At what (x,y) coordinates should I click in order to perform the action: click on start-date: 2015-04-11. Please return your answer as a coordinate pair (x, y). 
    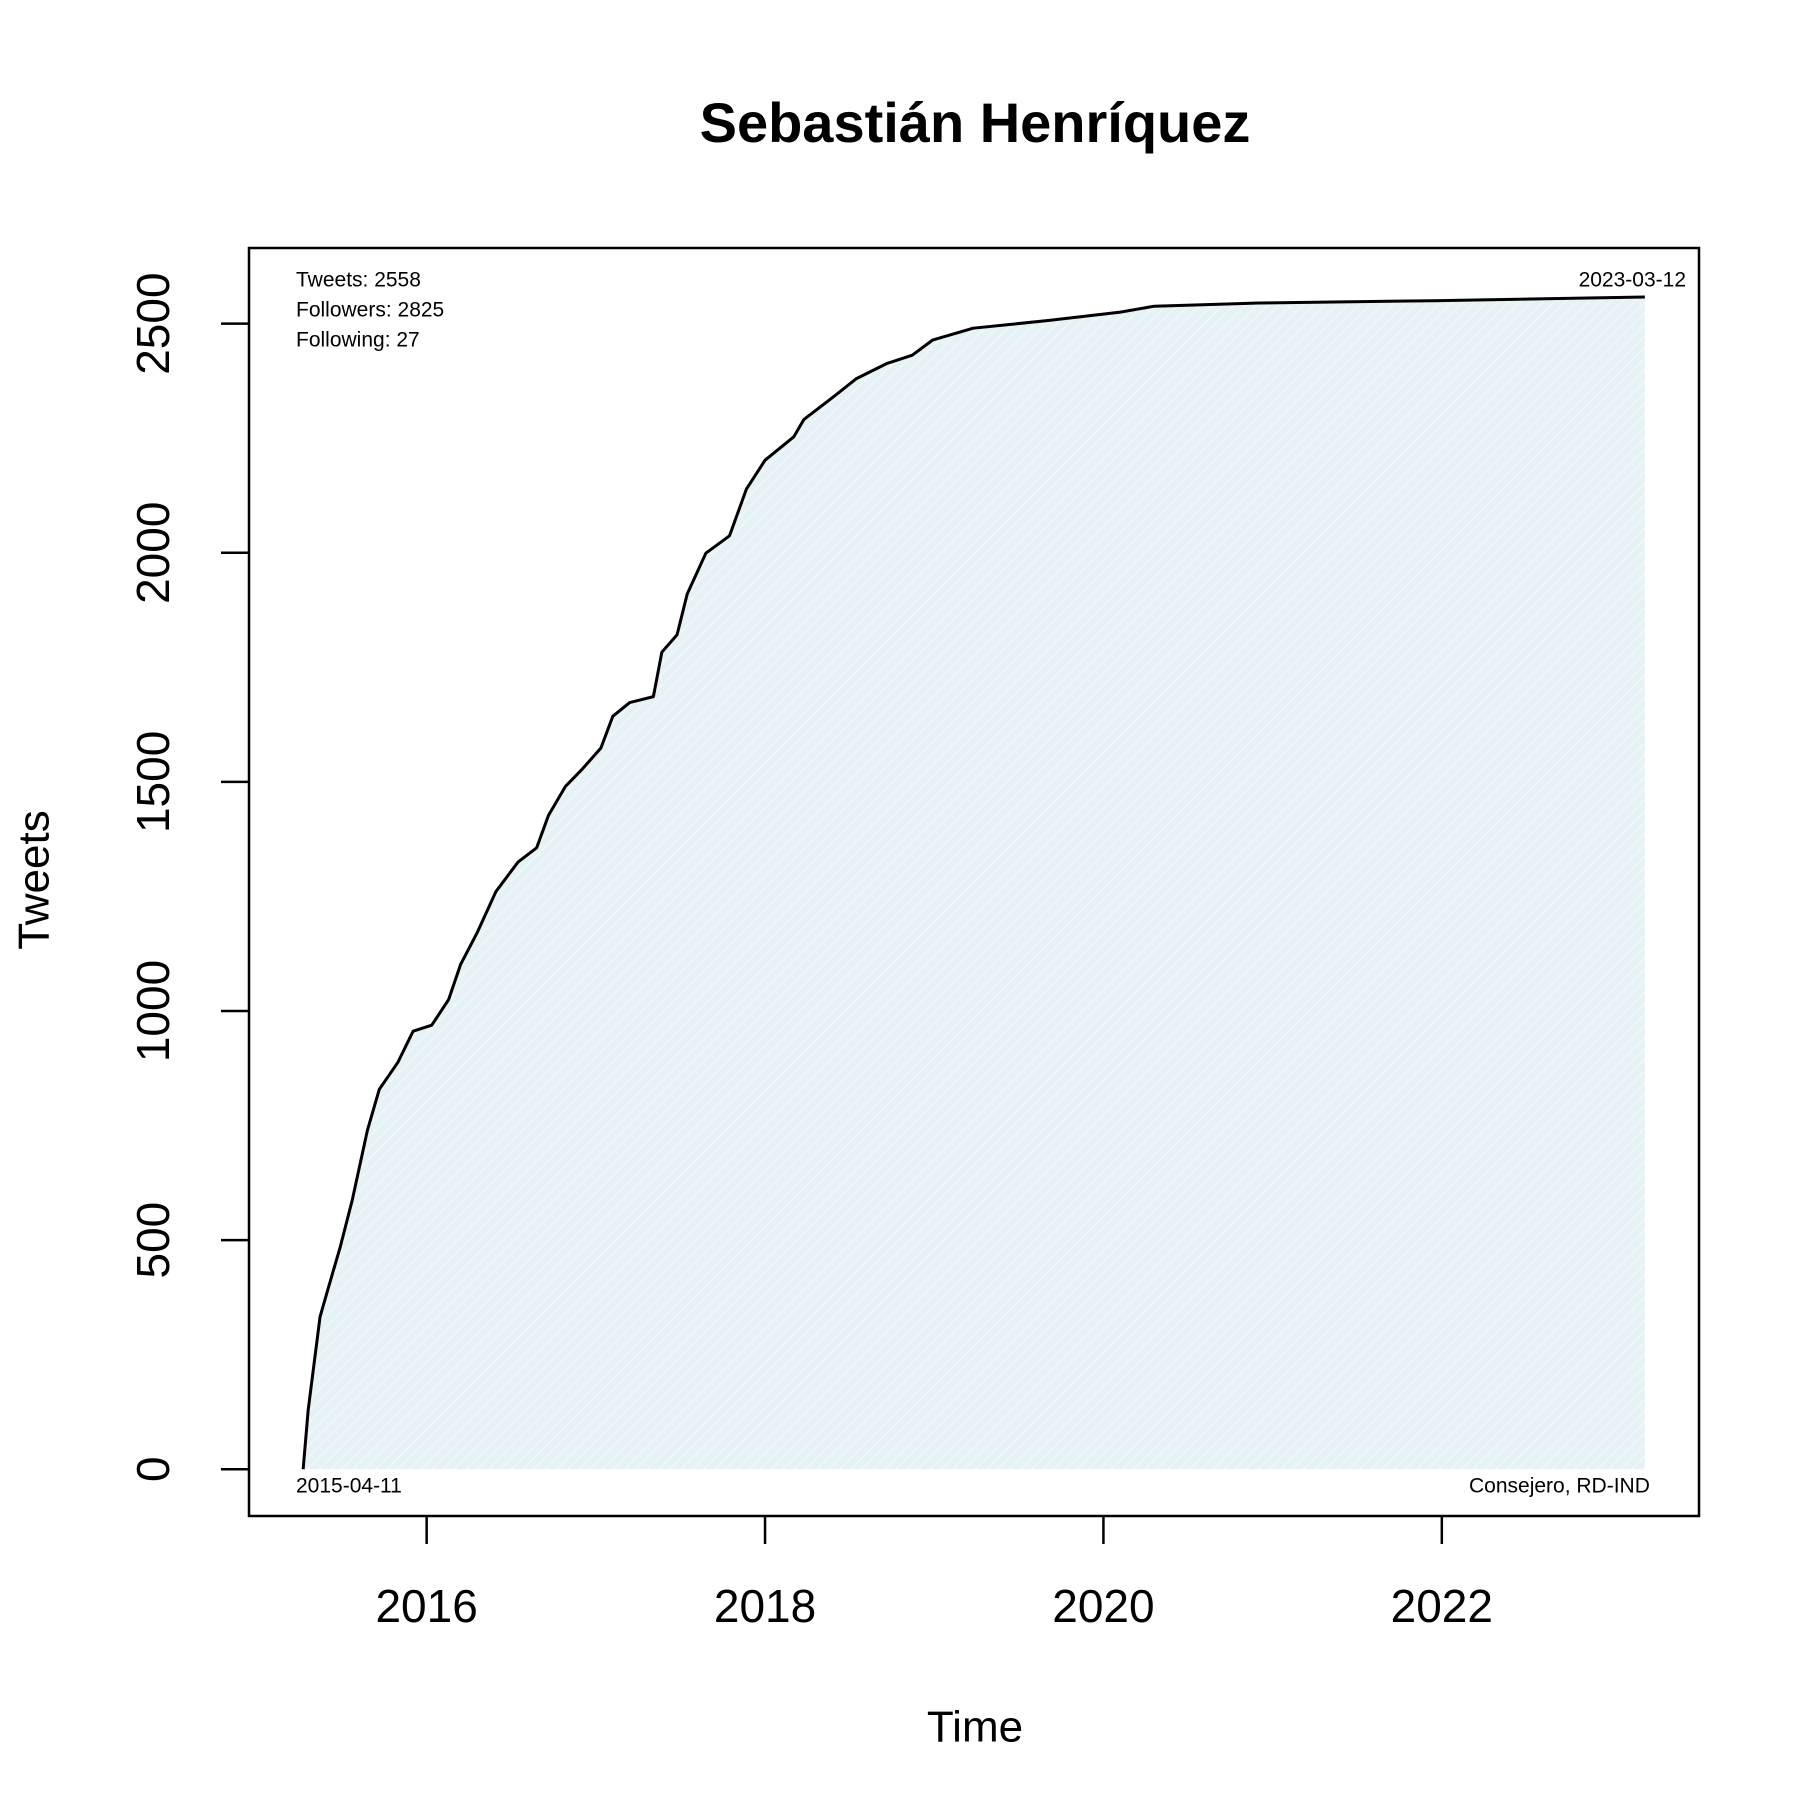
    Looking at the image, I should click on (349, 1486).